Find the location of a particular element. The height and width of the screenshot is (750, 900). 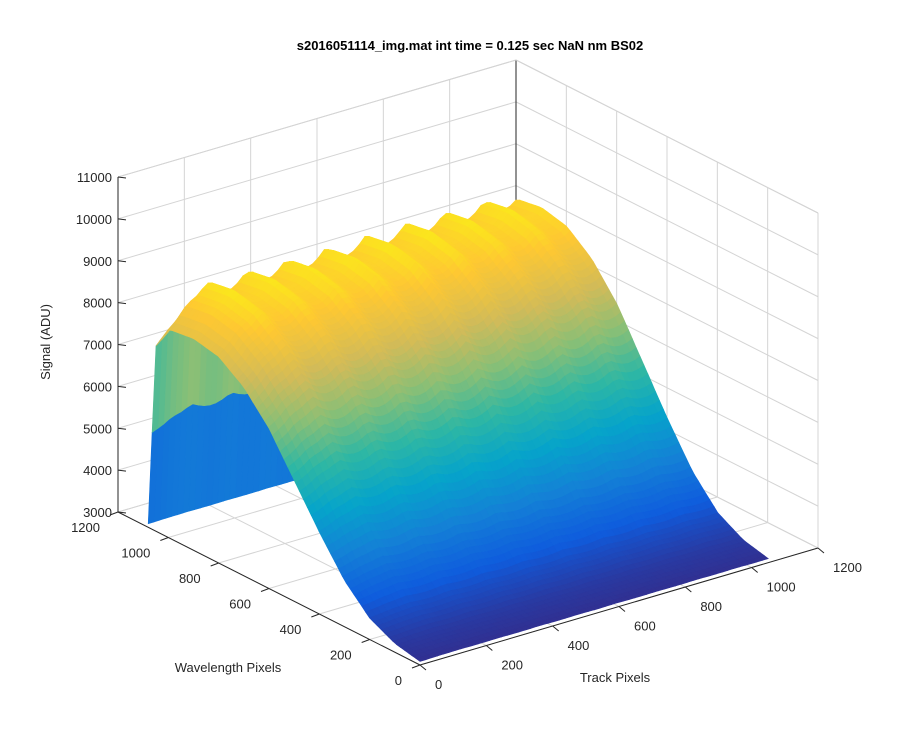

y-tick-label: 0 is located at coordinates (398, 680).